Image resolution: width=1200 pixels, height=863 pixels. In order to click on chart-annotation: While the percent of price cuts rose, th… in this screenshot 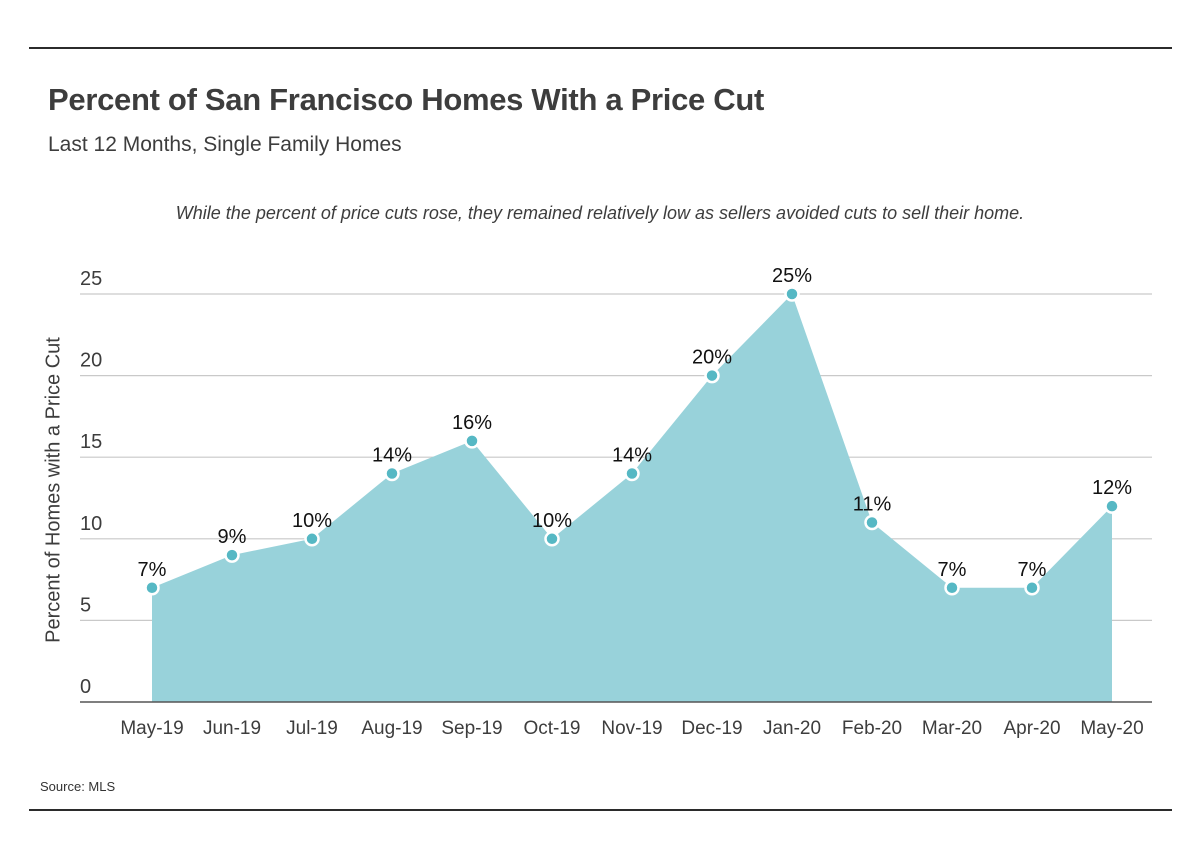, I will do `click(600, 213)`.